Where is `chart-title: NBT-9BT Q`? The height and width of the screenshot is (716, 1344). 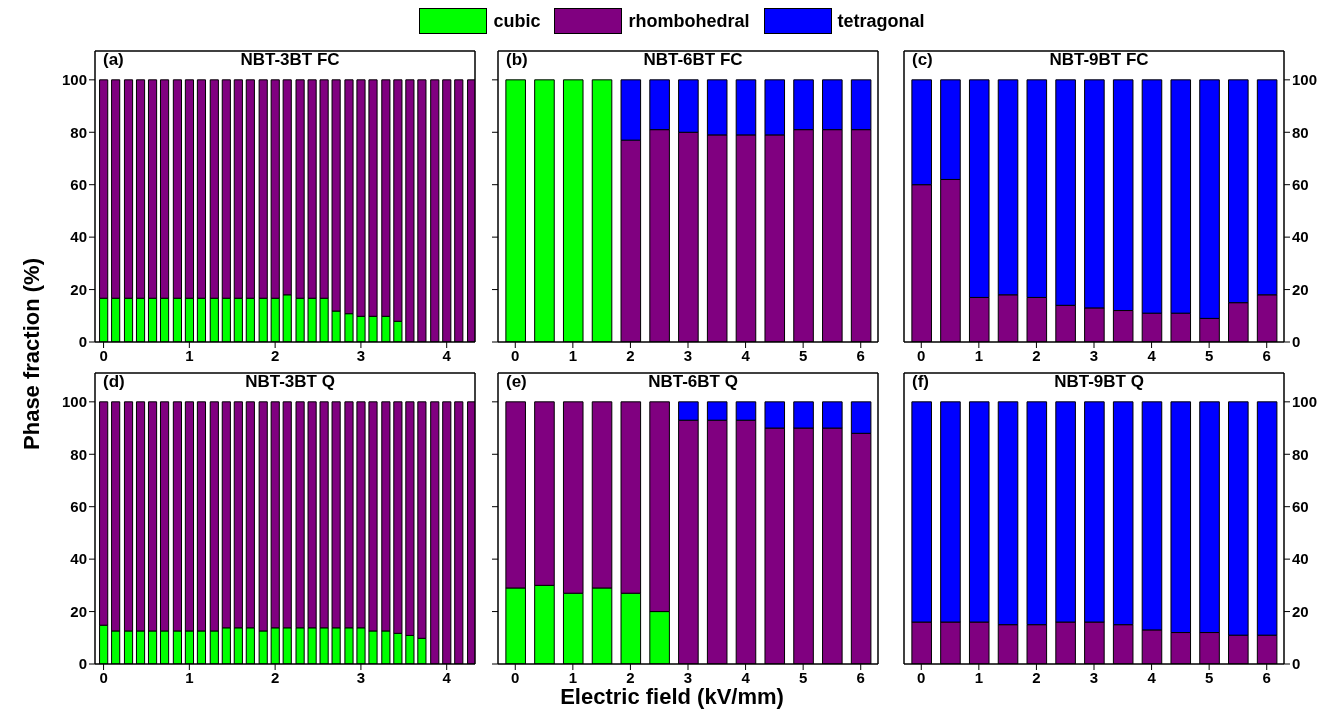
chart-title: NBT-9BT Q is located at coordinates (1099, 381).